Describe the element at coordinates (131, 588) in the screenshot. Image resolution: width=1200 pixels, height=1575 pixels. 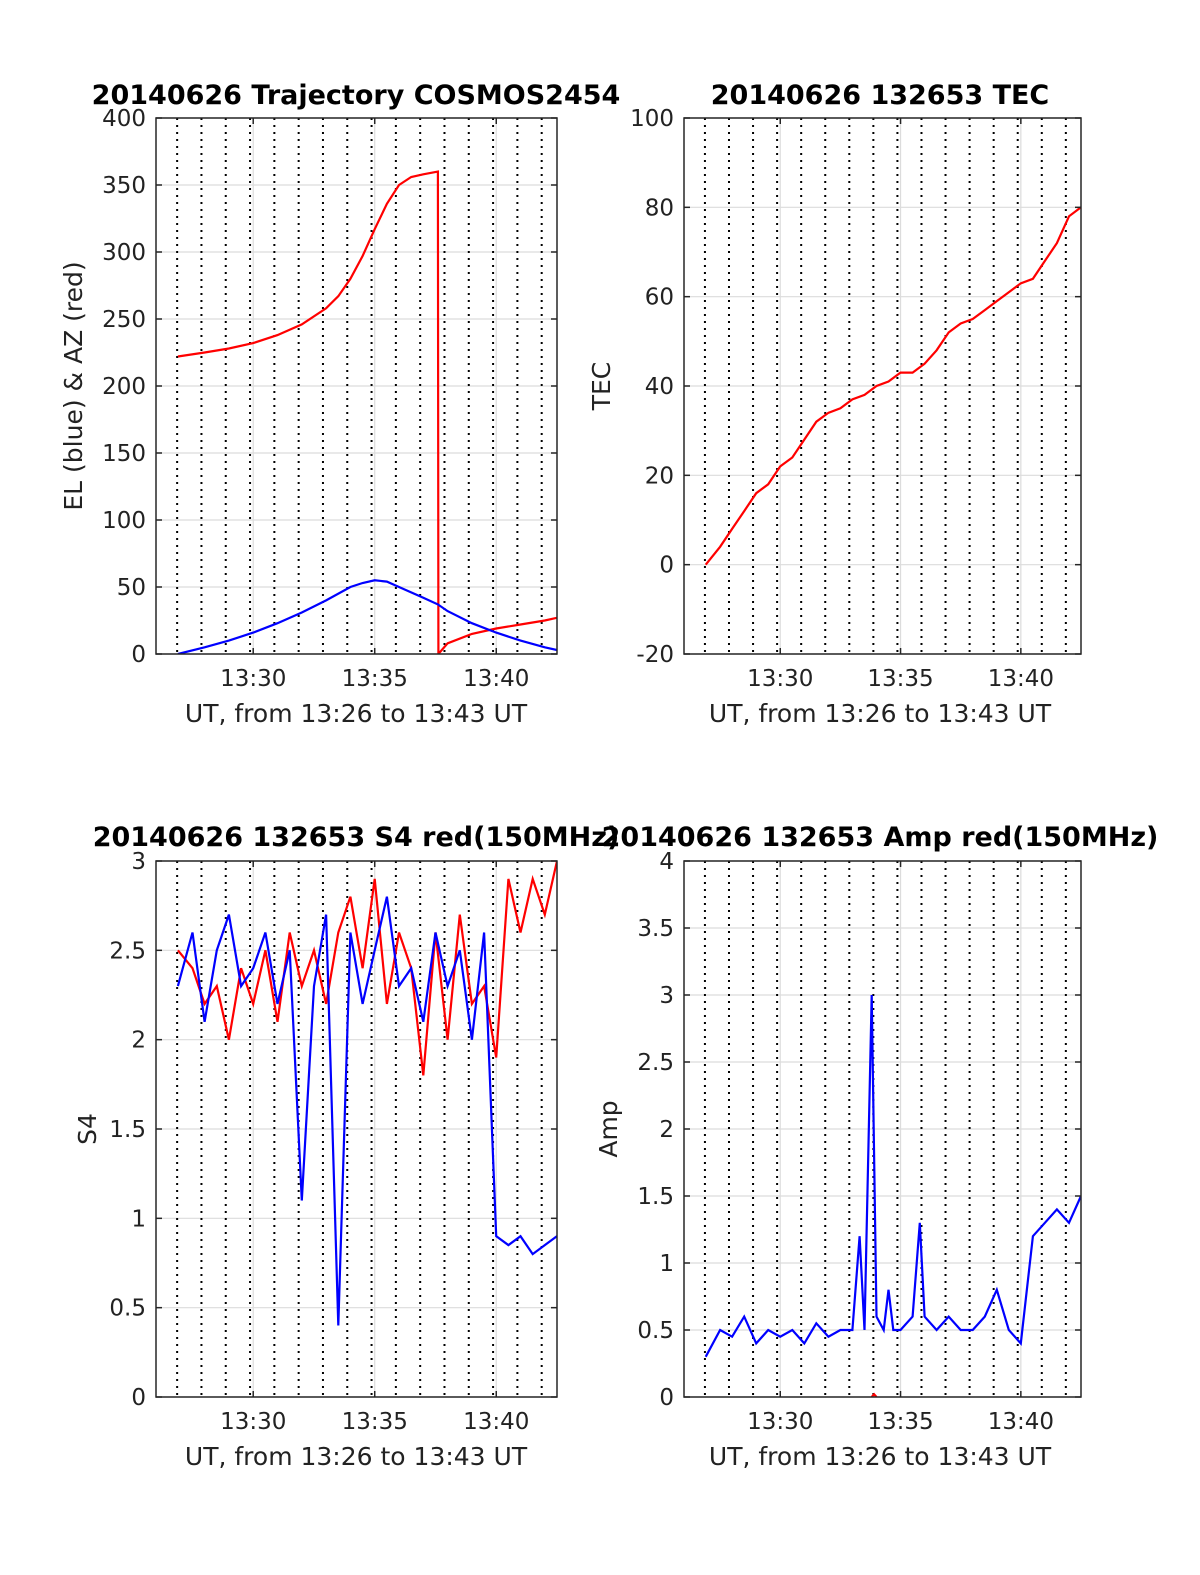
I see `y-tick-label: 50` at that location.